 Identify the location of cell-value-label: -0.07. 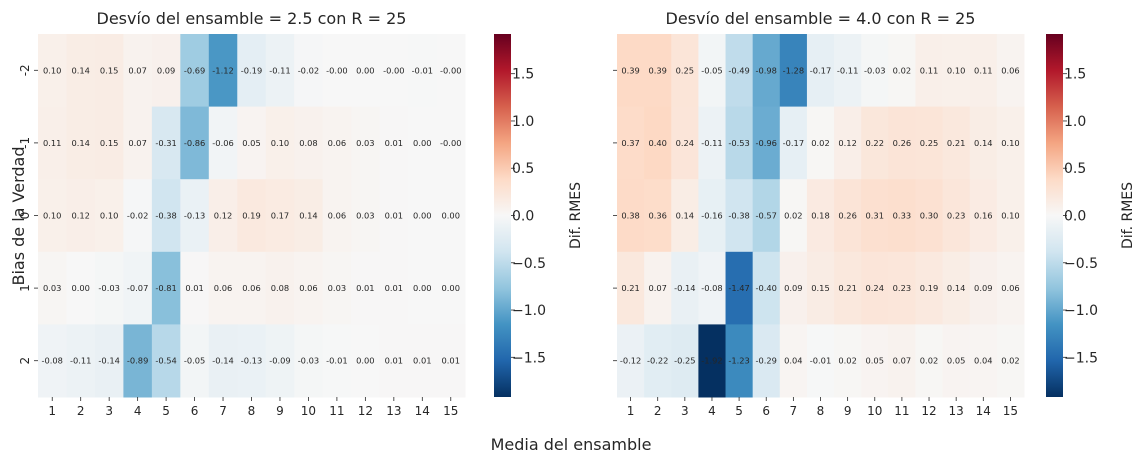
(137, 288).